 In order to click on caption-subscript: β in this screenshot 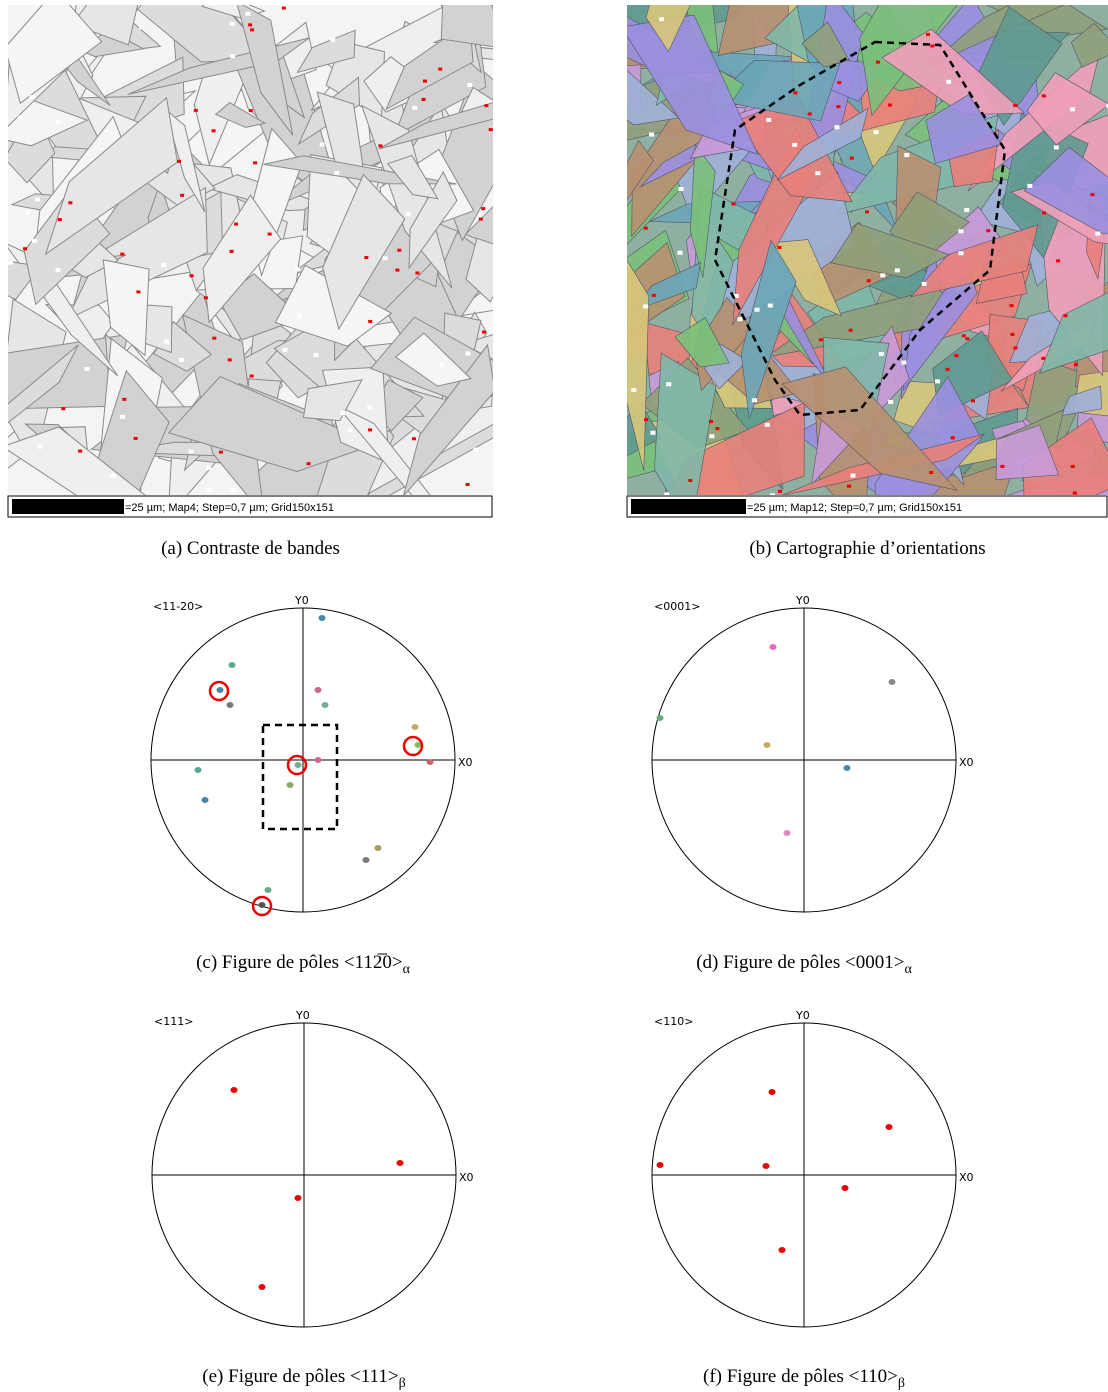, I will do `click(402, 1383)`.